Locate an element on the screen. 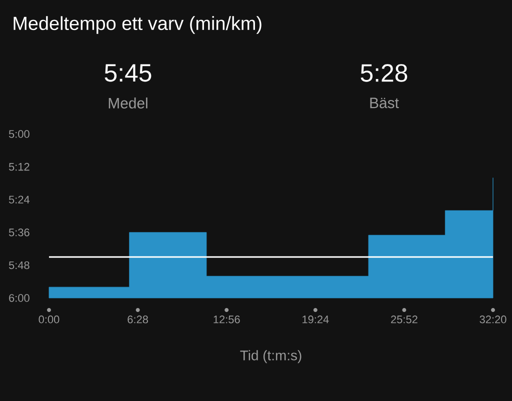  x-tick-label: 12:56 is located at coordinates (227, 320).